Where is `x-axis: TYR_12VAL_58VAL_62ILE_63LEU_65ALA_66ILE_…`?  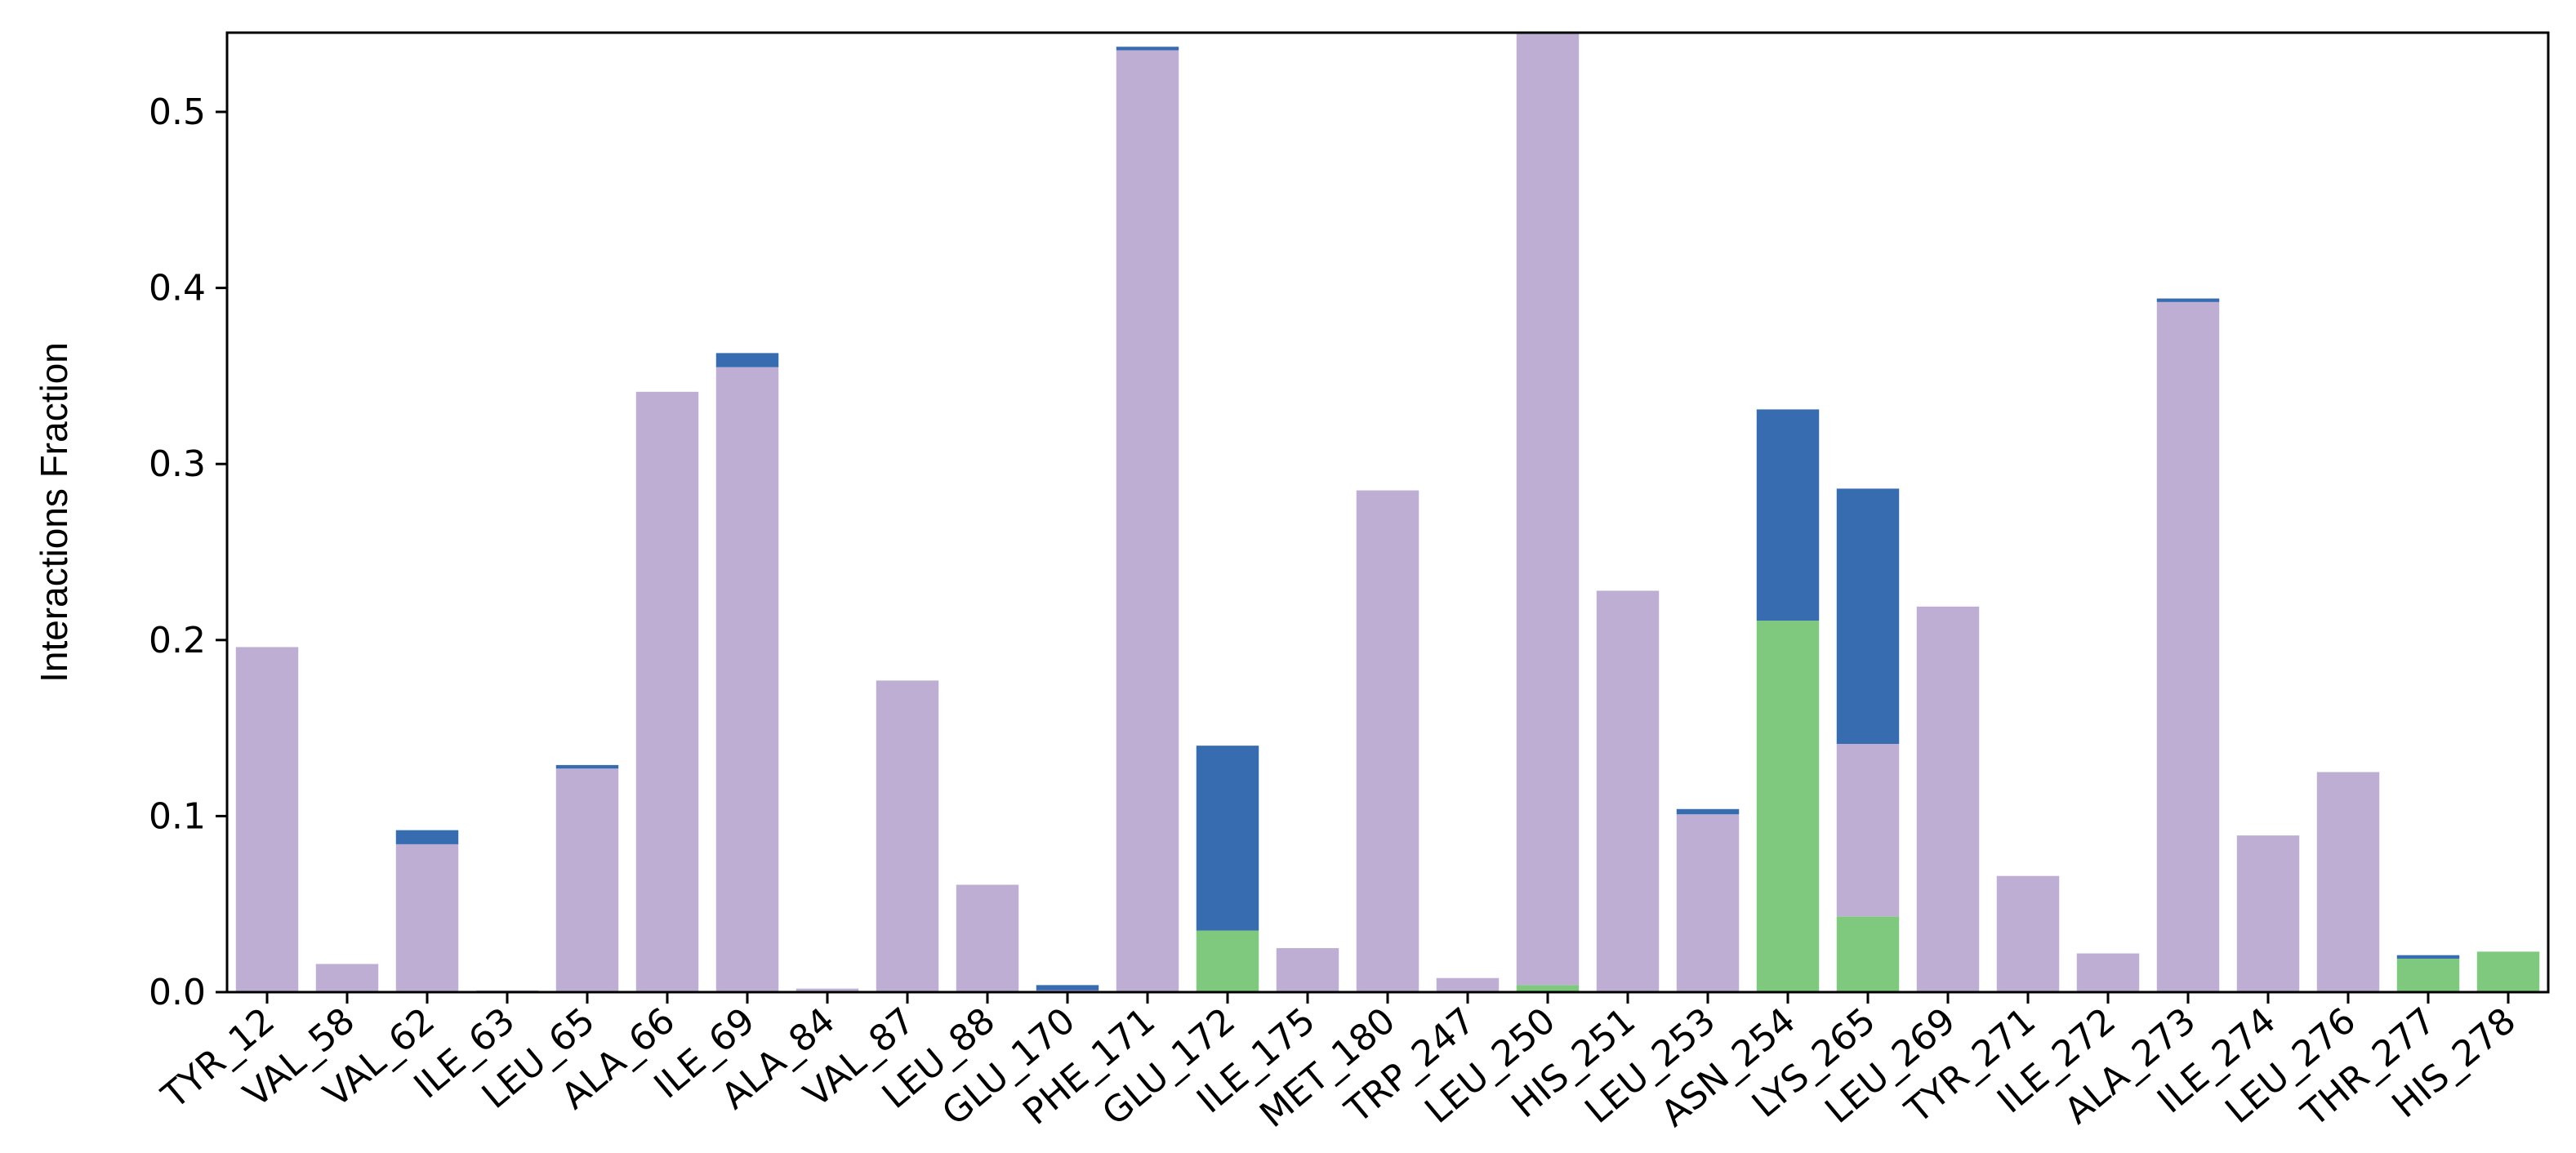 x-axis: TYR_12VAL_58VAL_62ILE_63LEU_65ALA_66ILE_… is located at coordinates (1339, 1064).